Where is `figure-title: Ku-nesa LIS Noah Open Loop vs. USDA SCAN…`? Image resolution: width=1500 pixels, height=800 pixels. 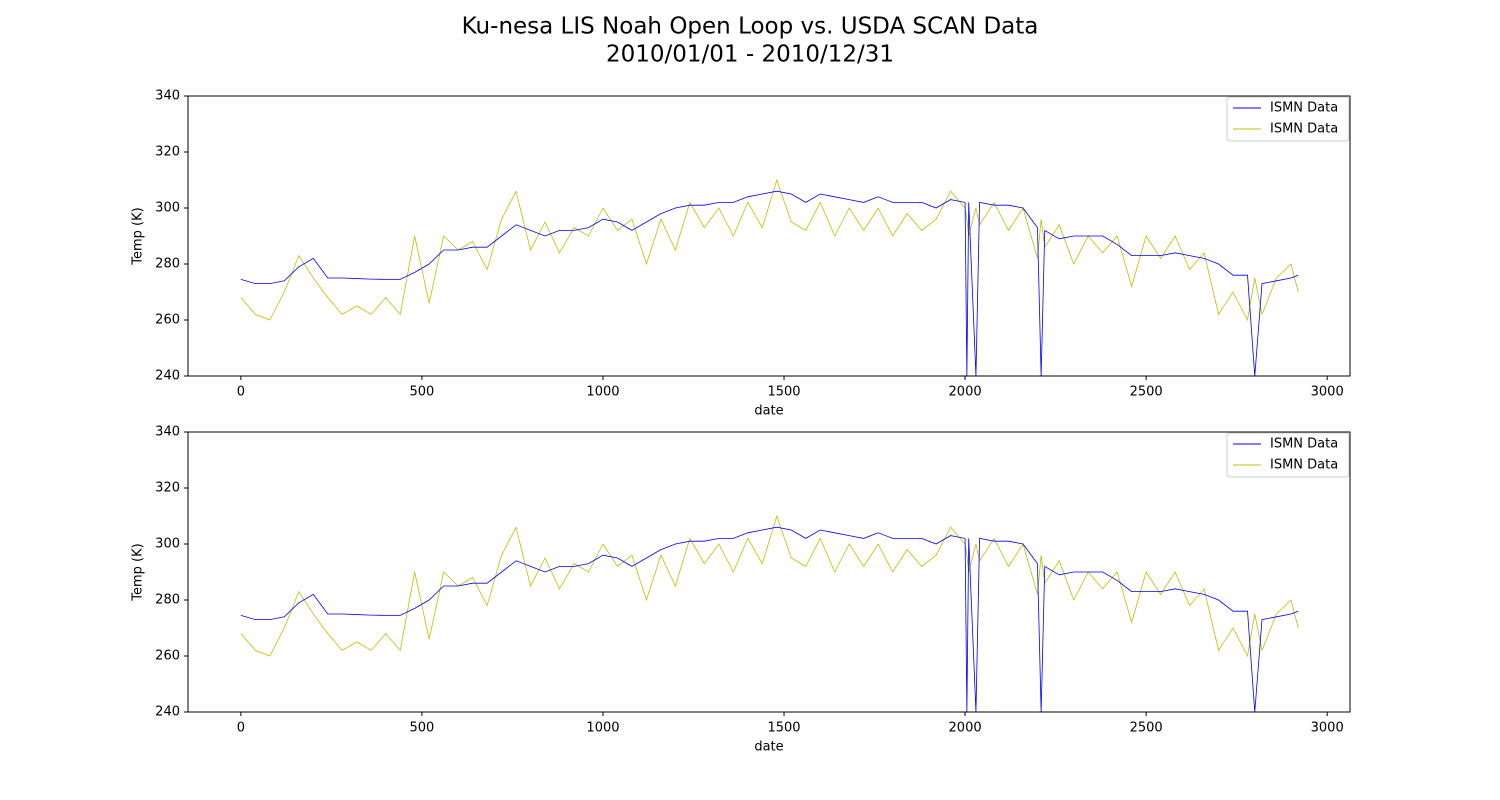
figure-title: Ku-nesa LIS Noah Open Loop vs. USDA SCAN… is located at coordinates (750, 27).